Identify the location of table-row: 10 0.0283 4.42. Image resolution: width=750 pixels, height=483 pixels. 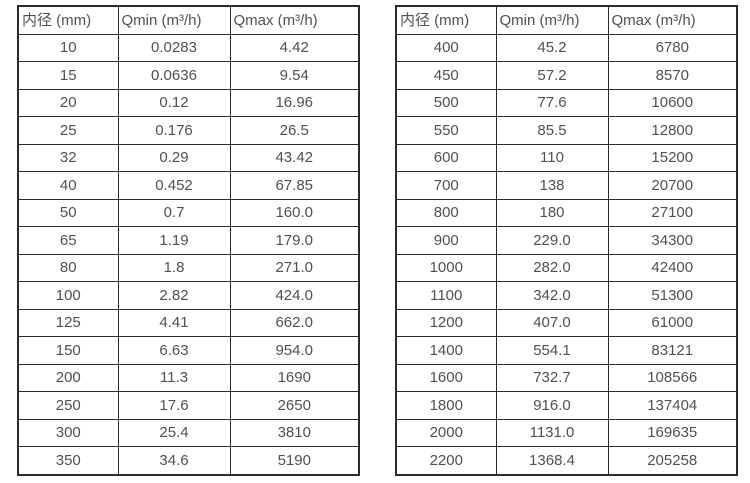
(188, 47).